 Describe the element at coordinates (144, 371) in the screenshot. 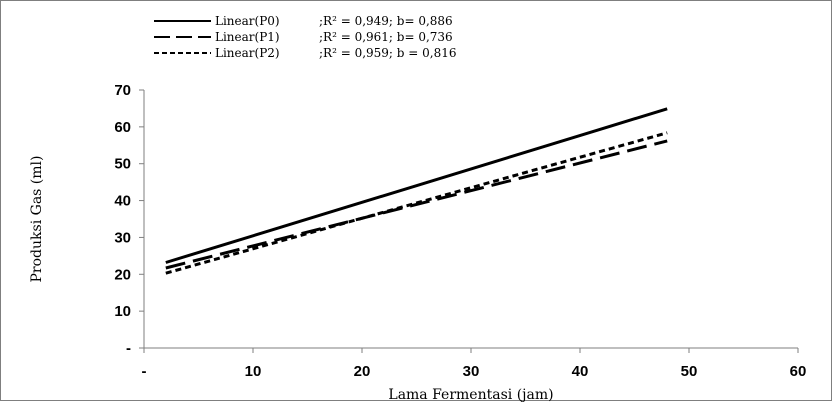

I see `x-tick-label: -` at that location.